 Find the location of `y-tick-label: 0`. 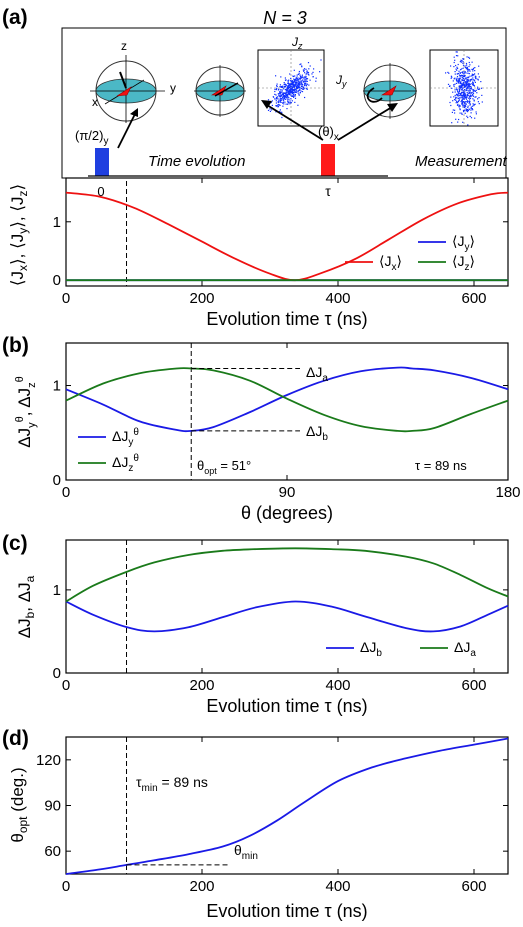

y-tick-label: 0 is located at coordinates (57, 673).